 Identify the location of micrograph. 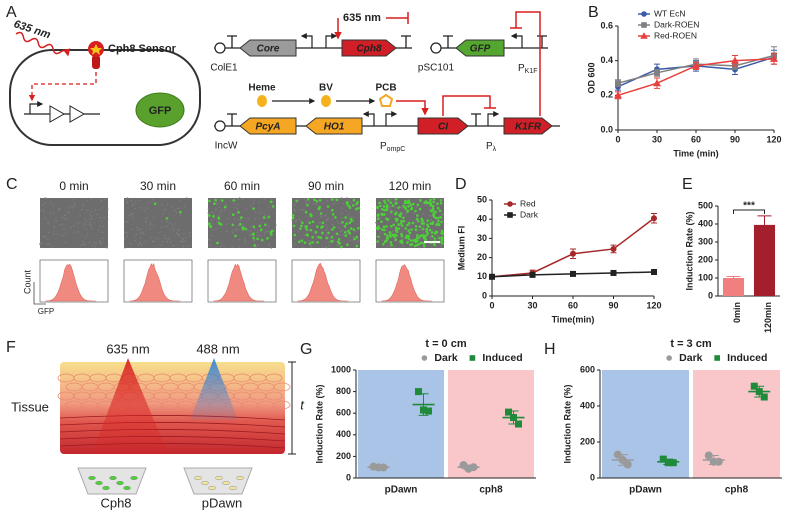
(158, 223).